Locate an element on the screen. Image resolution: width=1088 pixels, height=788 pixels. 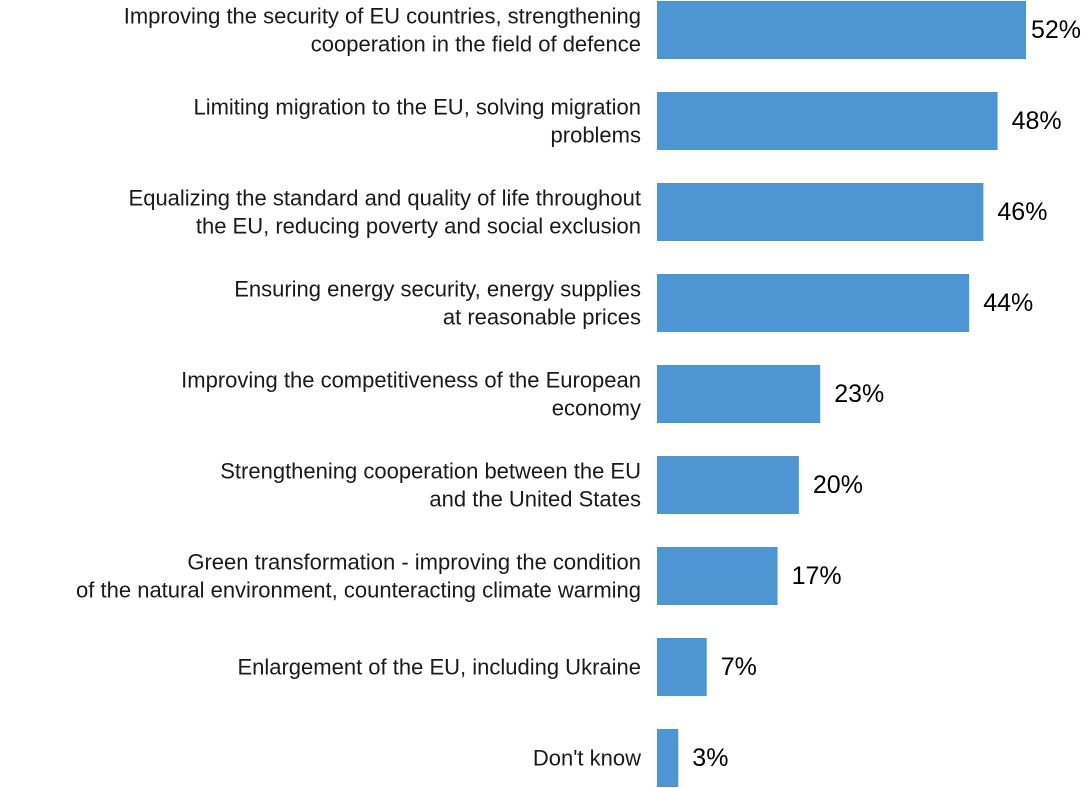
value-label-1: 48% is located at coordinates (1037, 121).